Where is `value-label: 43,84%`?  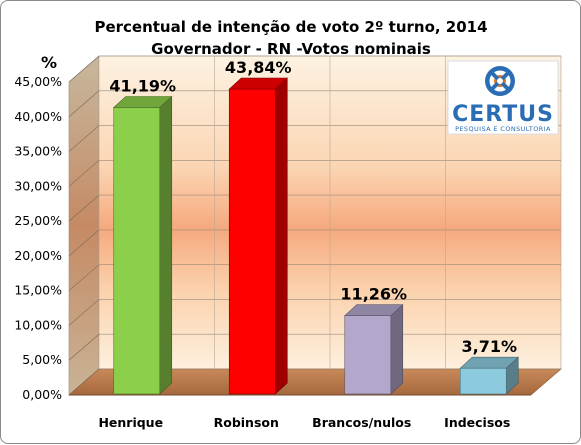 value-label: 43,84% is located at coordinates (258, 67).